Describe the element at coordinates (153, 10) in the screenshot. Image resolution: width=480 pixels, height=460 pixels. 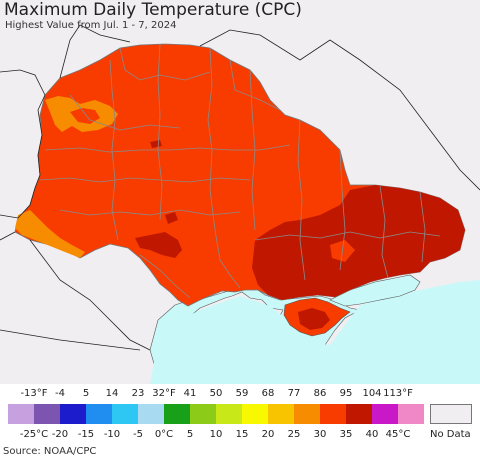
I see `map-title: Maximum Daily Temperature (CPC)` at that location.